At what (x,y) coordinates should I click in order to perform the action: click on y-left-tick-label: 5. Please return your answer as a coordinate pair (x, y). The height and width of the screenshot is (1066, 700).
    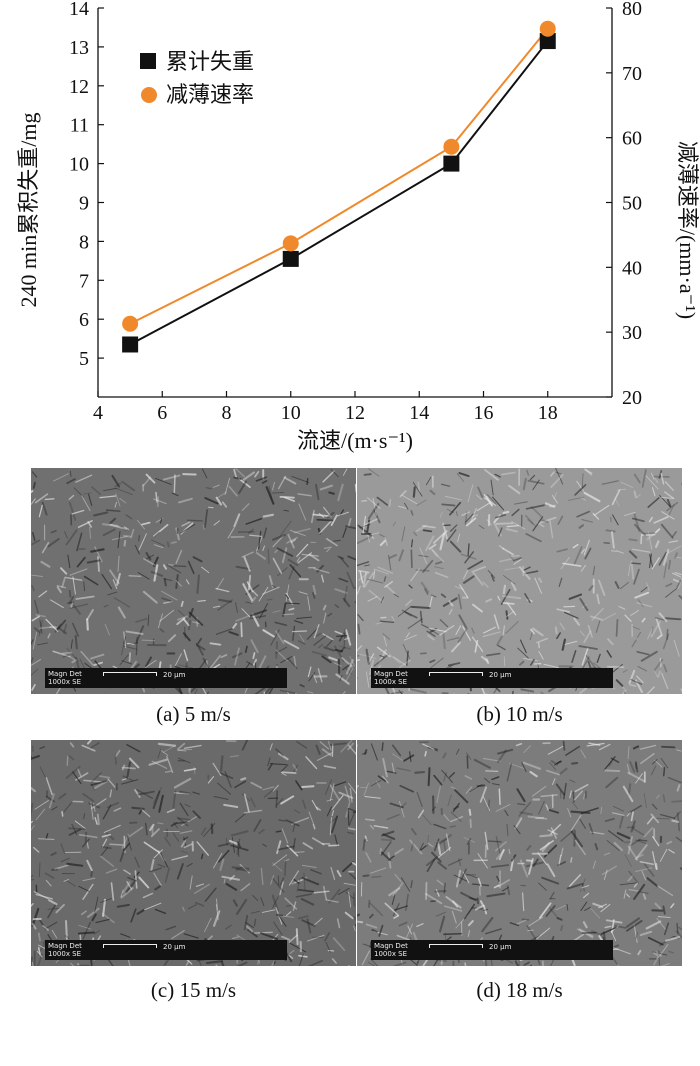
    Looking at the image, I should click on (84, 359).